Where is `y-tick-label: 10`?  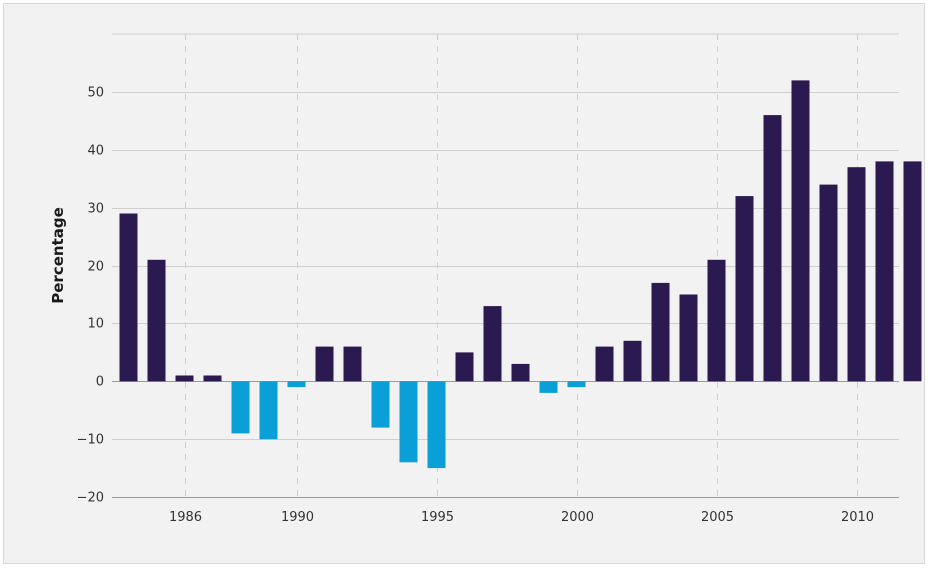
y-tick-label: 10 is located at coordinates (95, 324).